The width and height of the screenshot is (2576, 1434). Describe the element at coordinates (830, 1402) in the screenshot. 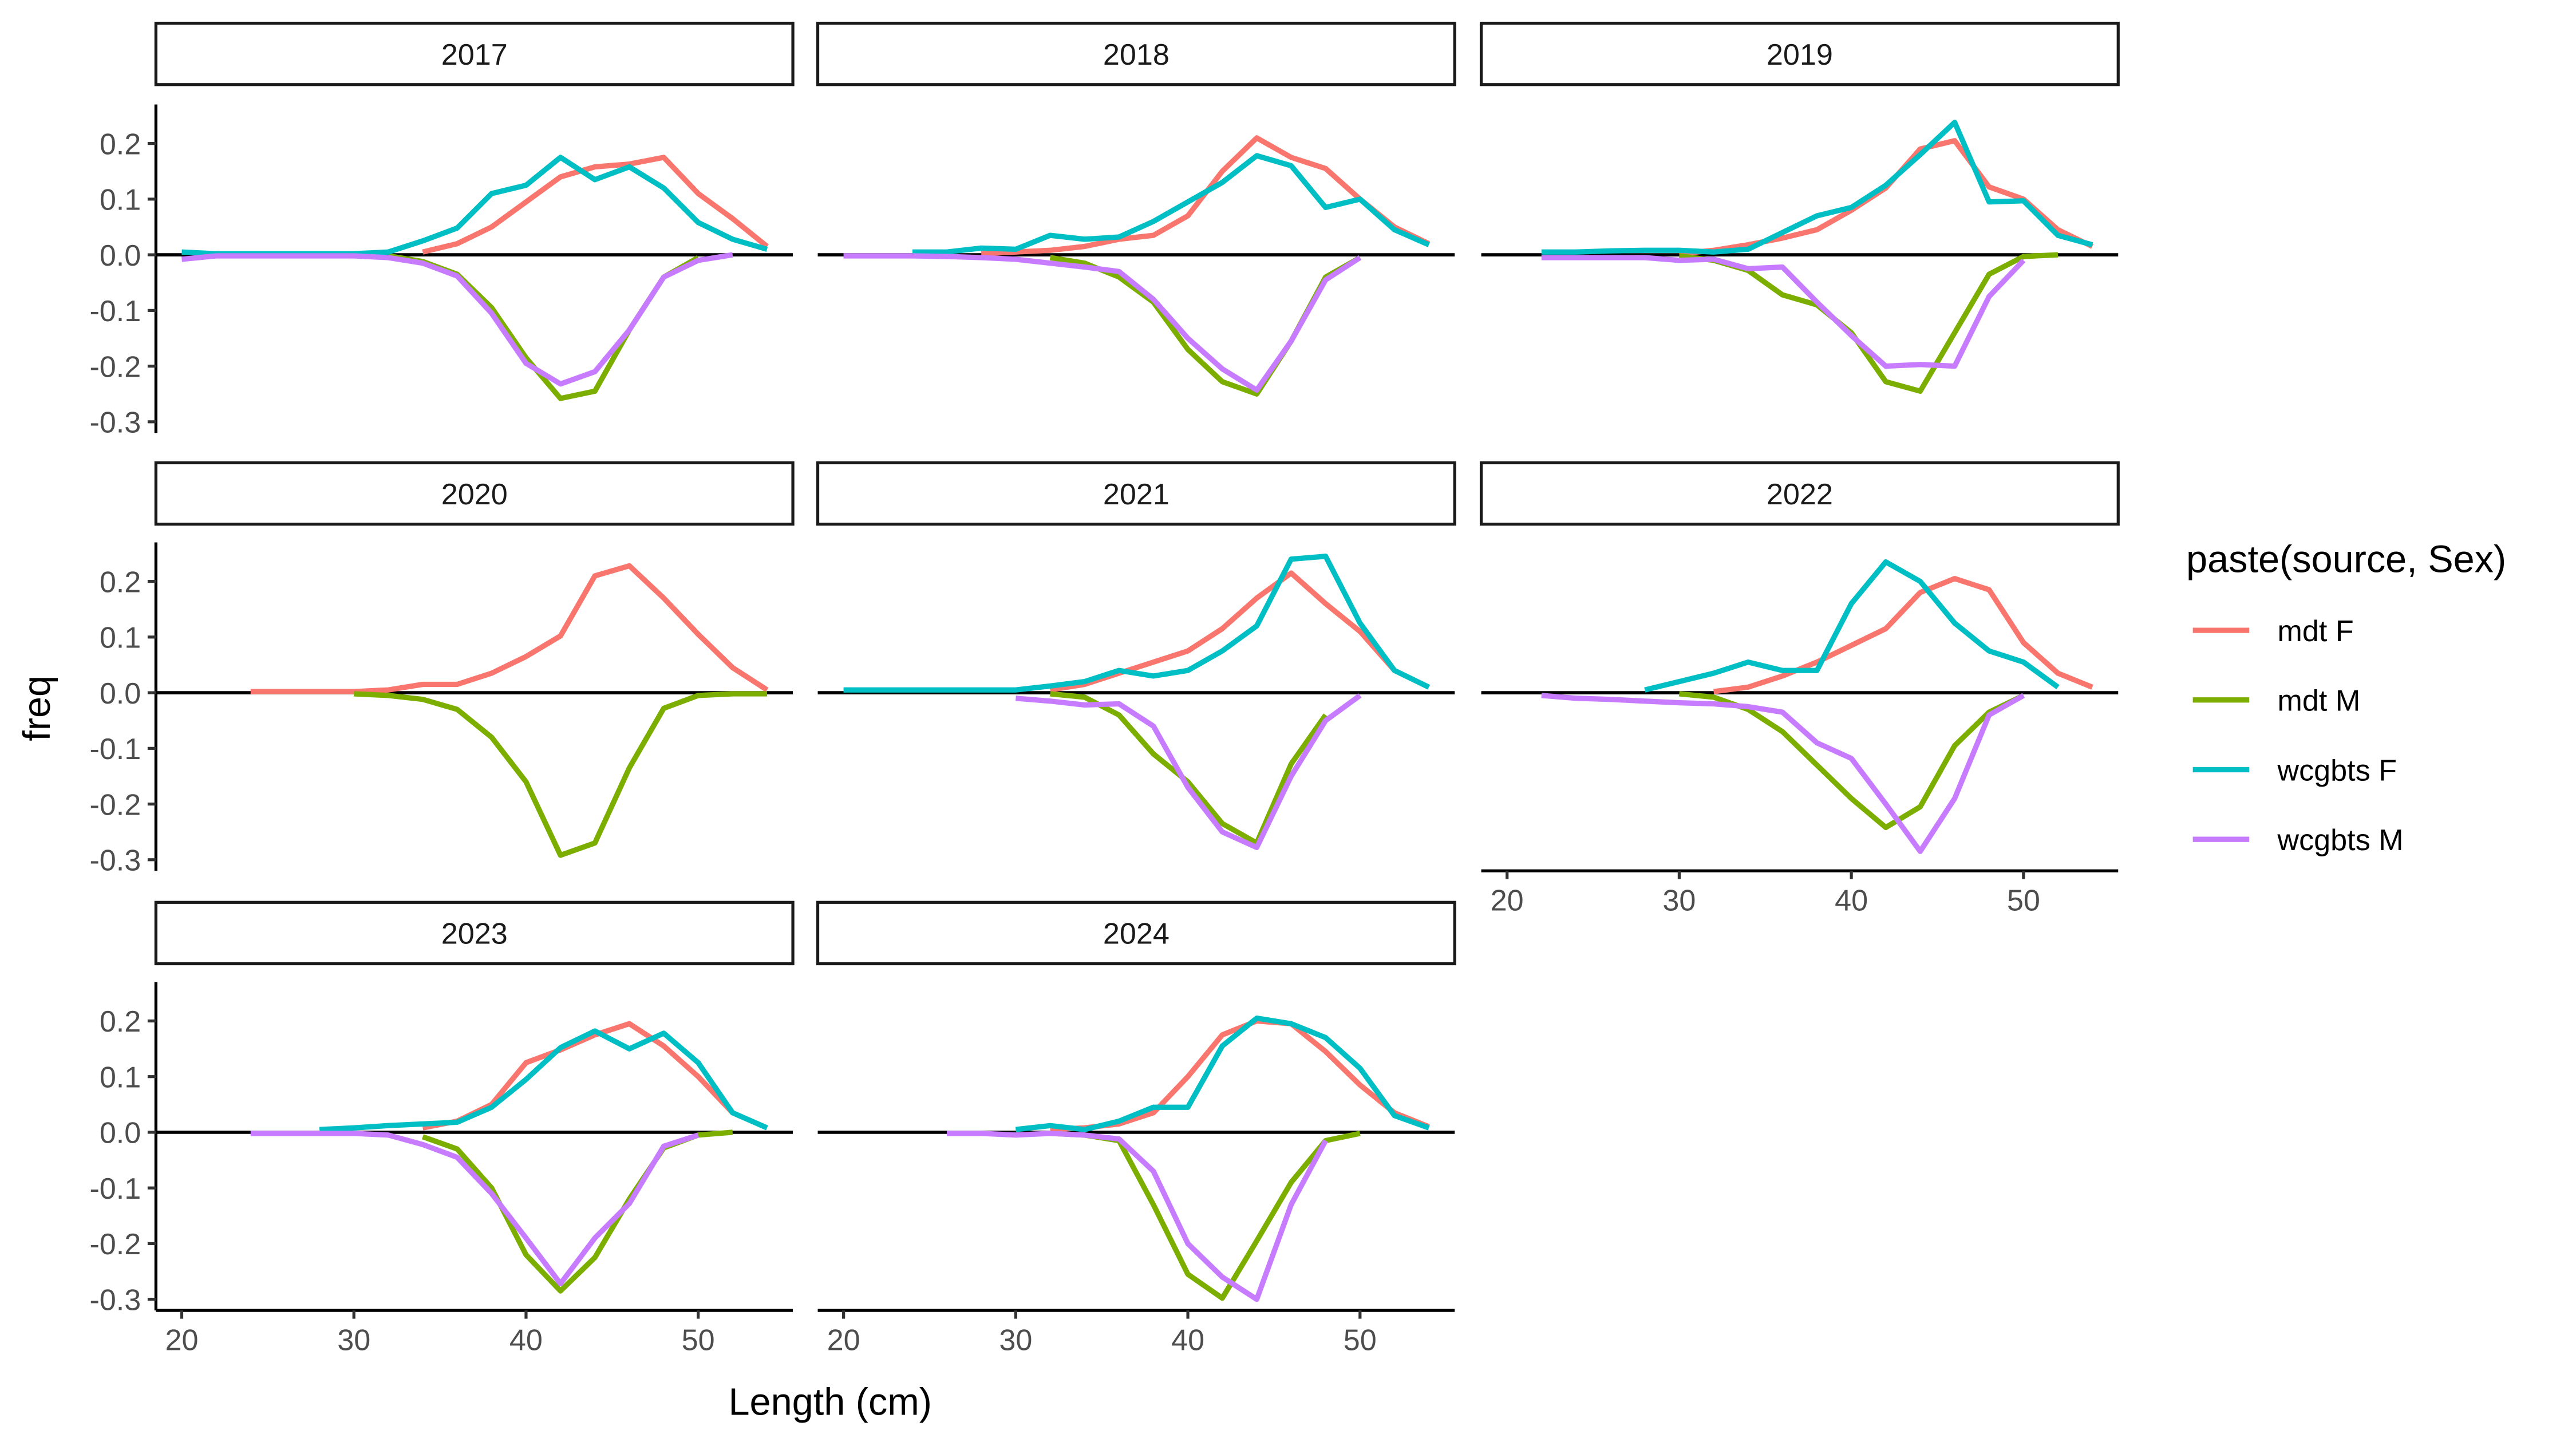

I see `x-axis-title: Length (cm)` at that location.